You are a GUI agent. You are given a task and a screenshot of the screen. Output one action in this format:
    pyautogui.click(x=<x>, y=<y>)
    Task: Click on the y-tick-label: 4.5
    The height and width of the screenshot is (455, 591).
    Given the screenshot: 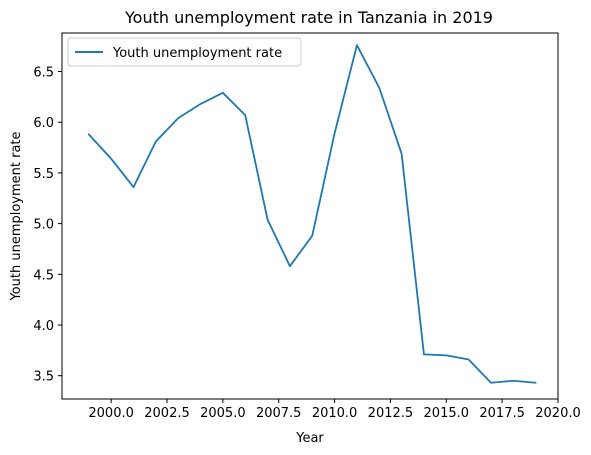 What is the action you would take?
    pyautogui.click(x=43, y=275)
    